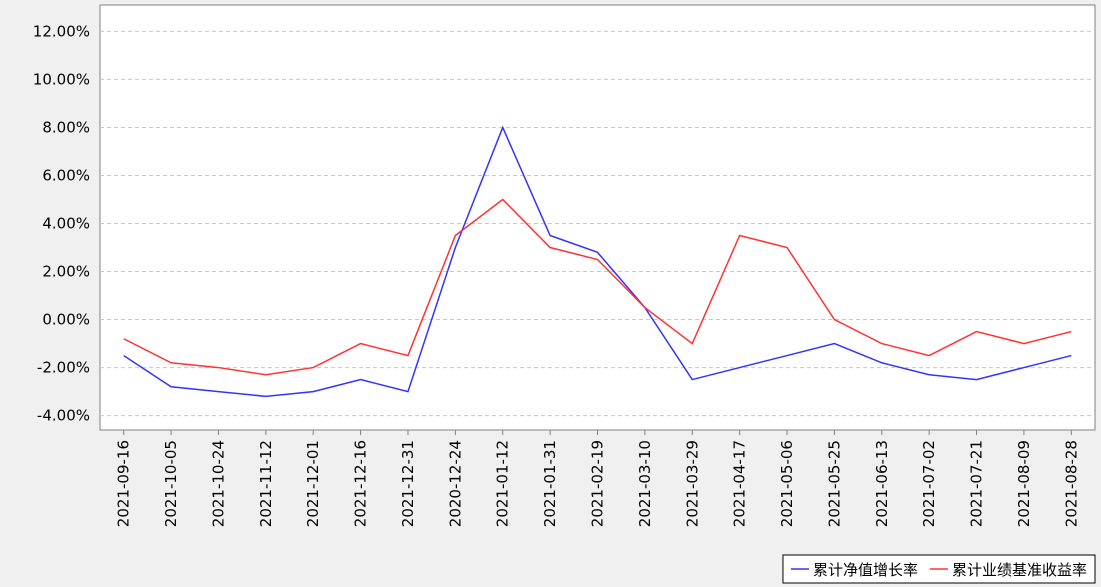  Describe the element at coordinates (977, 483) in the screenshot. I see `x-tick-label: 2021-07-21` at that location.